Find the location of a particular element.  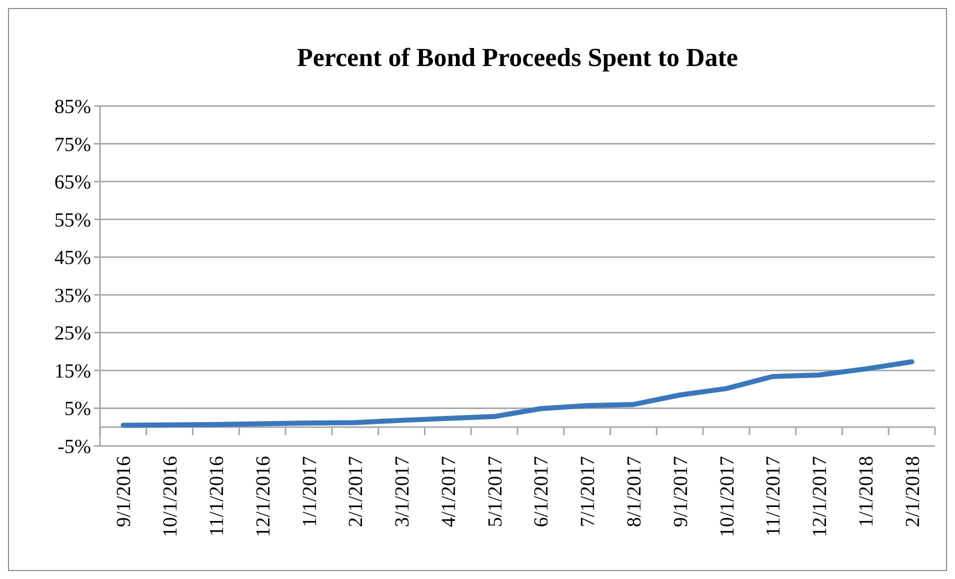

y-tick-label: 35% is located at coordinates (72, 295).